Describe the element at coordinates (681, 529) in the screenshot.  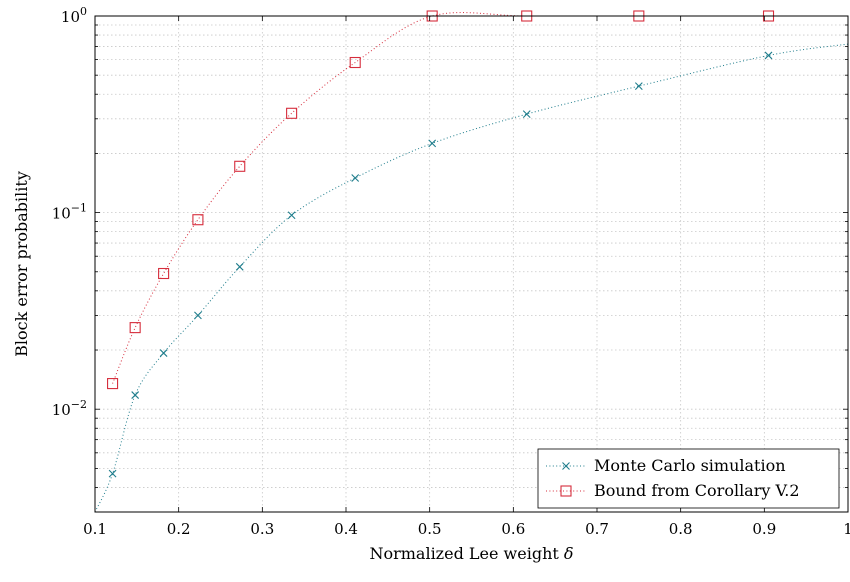
I see `x-tick-label: 0.8` at that location.